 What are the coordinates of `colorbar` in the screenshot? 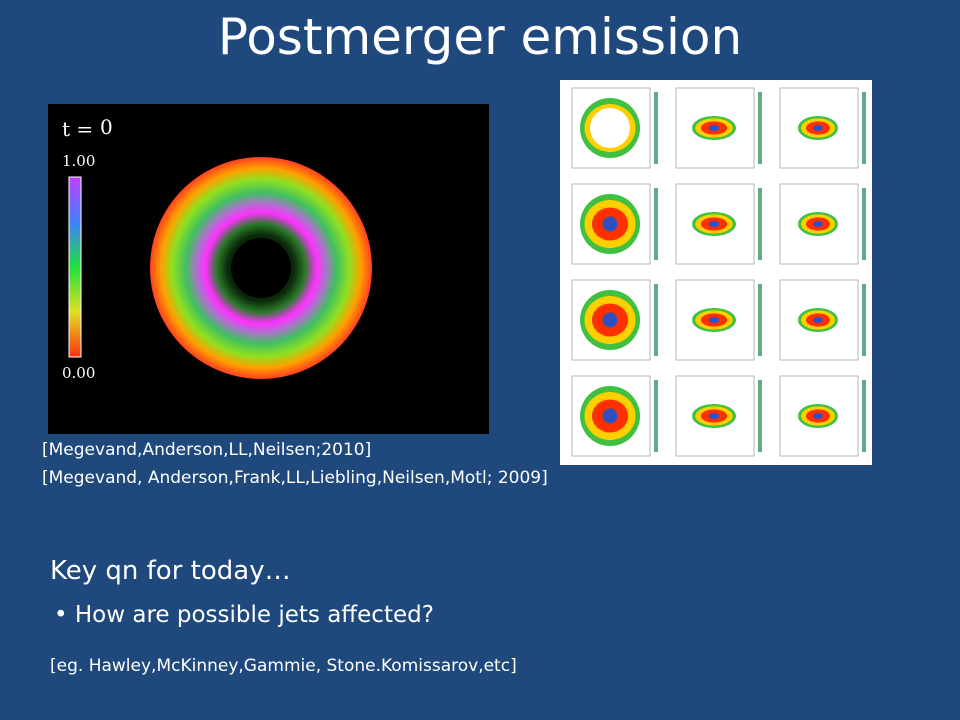 It's located at (75, 267).